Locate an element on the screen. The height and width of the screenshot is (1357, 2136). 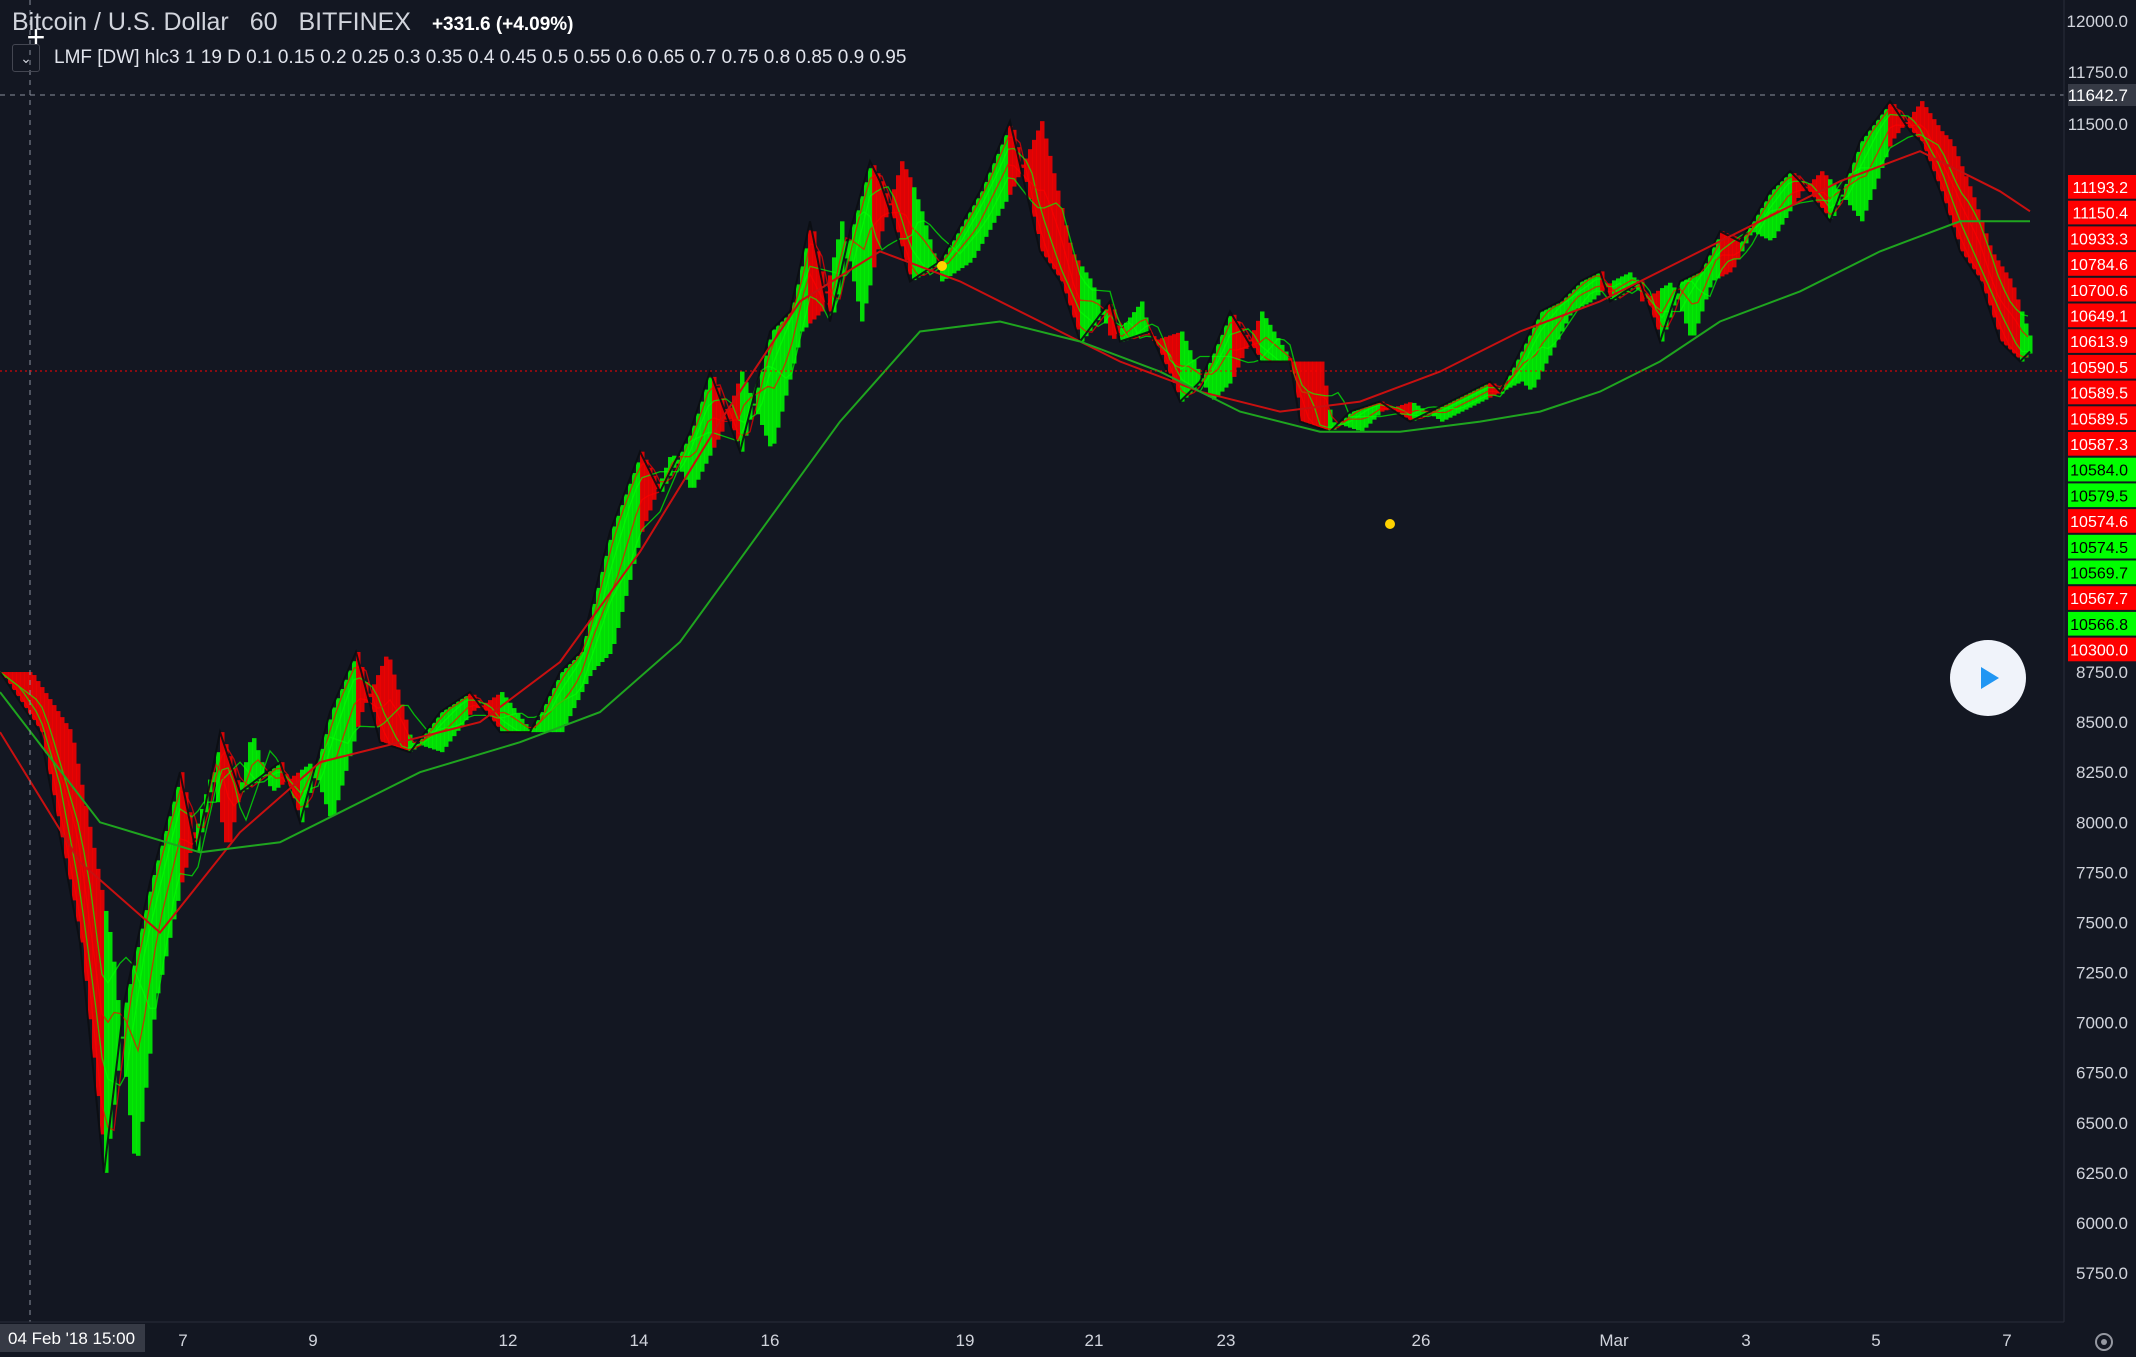
time-tick-label: 5 is located at coordinates (1875, 1340).